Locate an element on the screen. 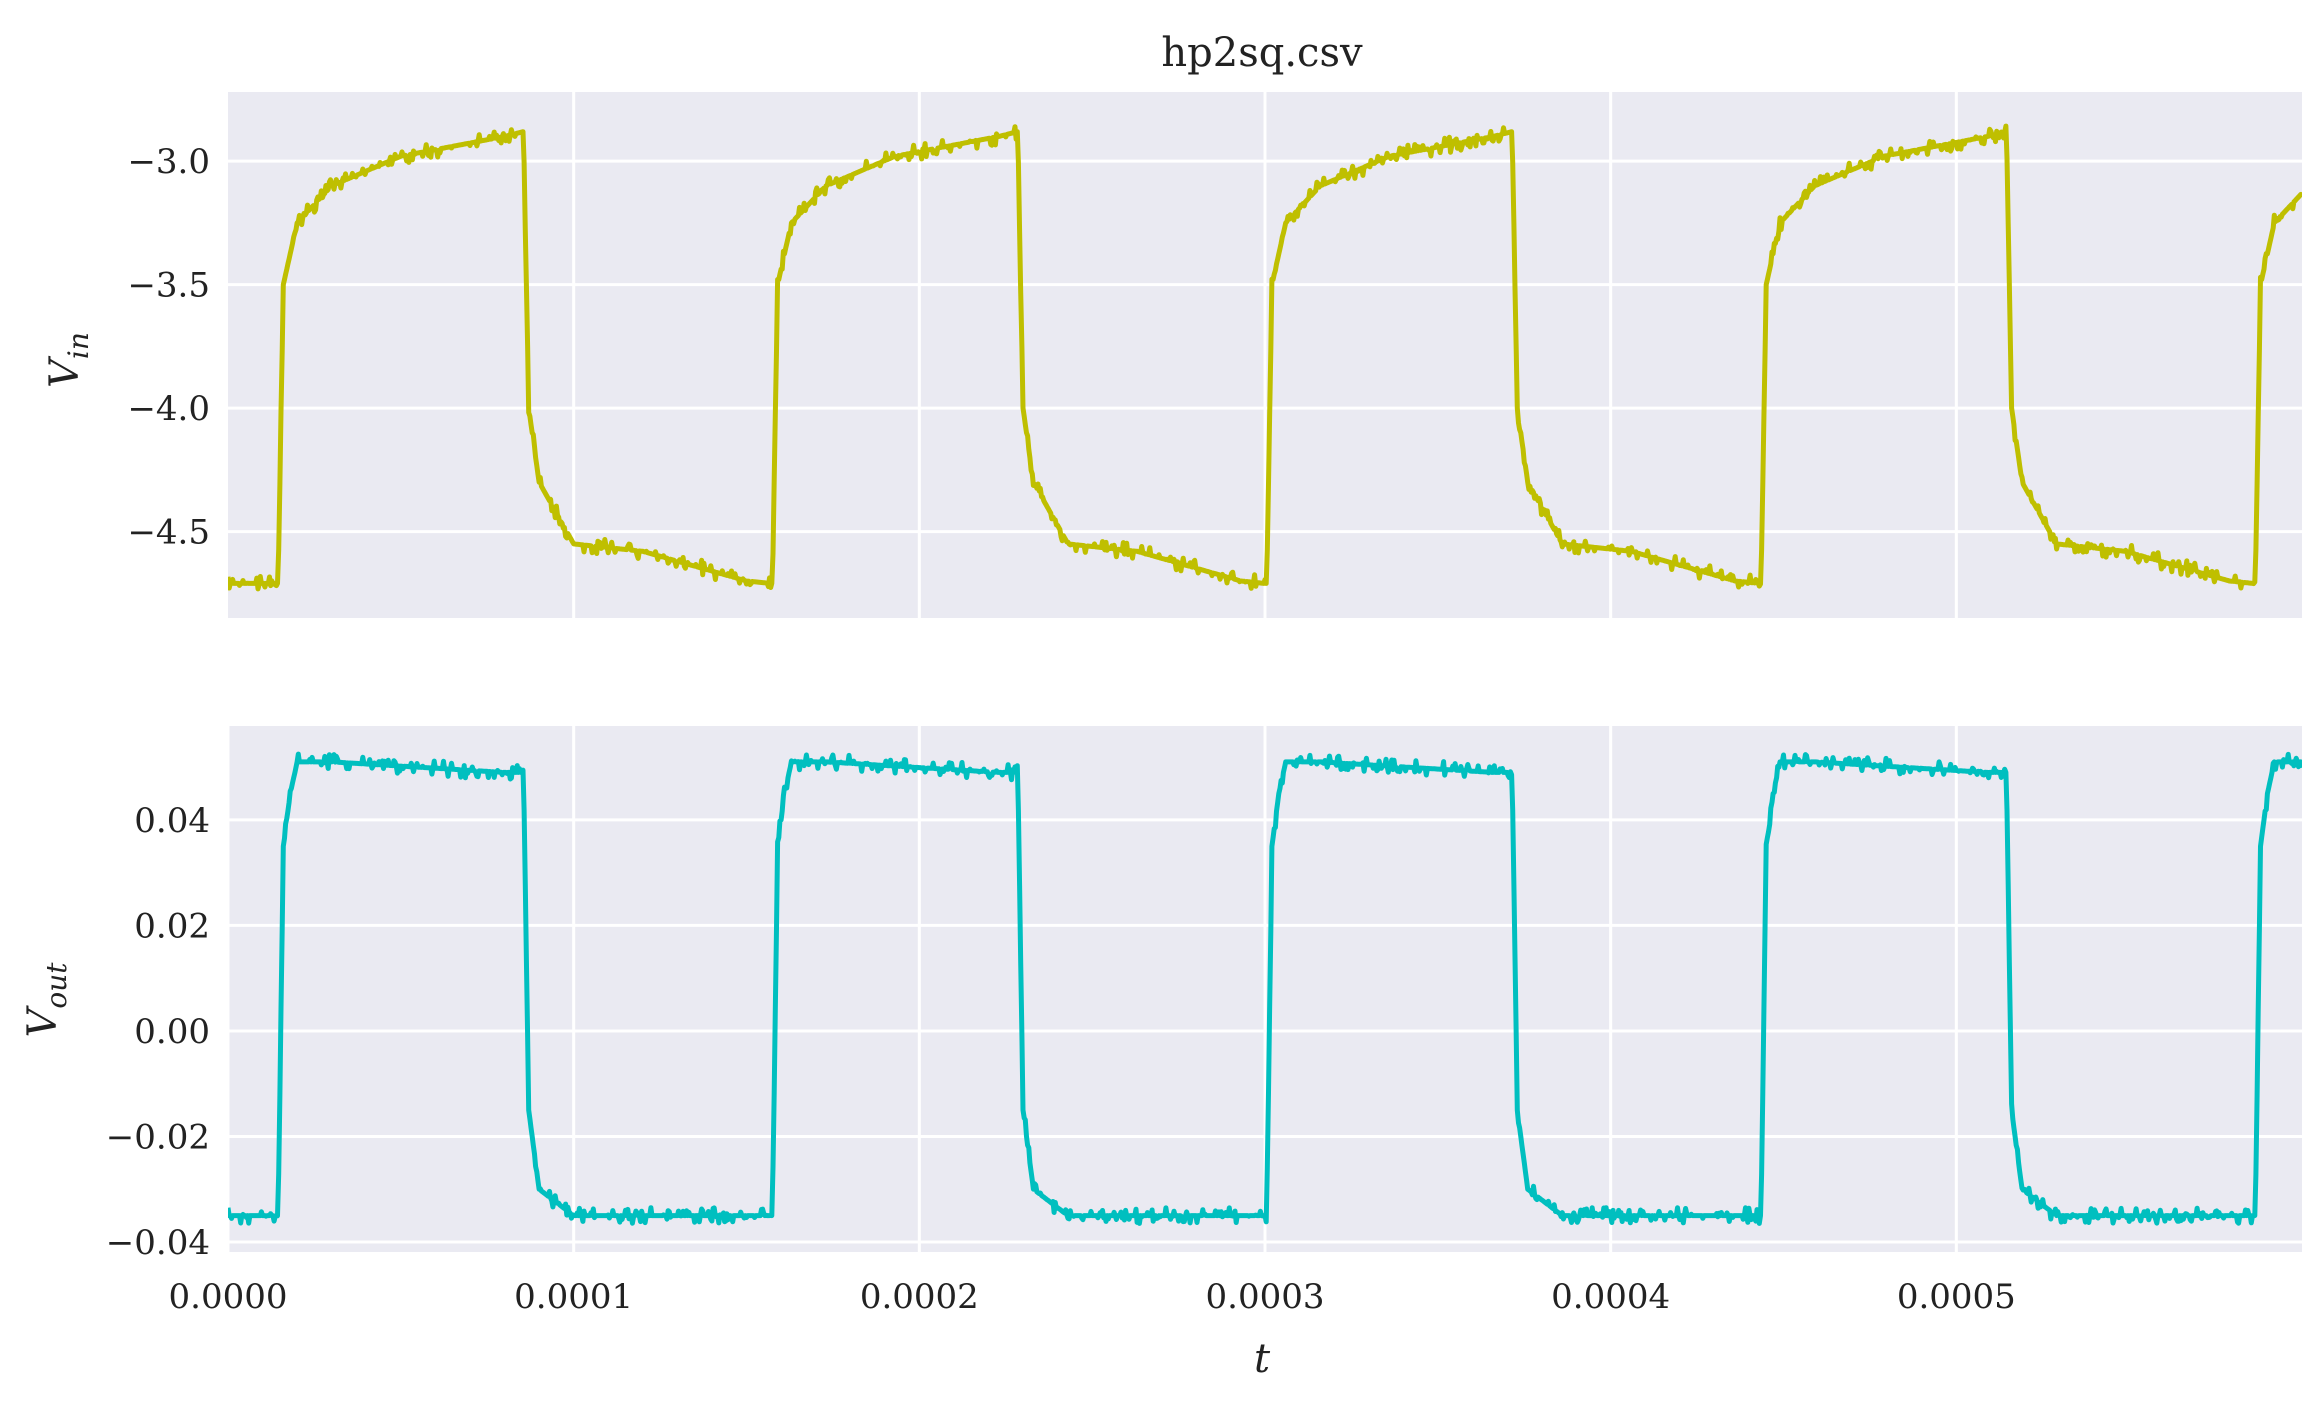 The width and height of the screenshot is (2323, 1409). x-tick-labels: 0.0000 0.0001 0.0002 0.0003 0.0004 0.0005 is located at coordinates (1092, 1297).